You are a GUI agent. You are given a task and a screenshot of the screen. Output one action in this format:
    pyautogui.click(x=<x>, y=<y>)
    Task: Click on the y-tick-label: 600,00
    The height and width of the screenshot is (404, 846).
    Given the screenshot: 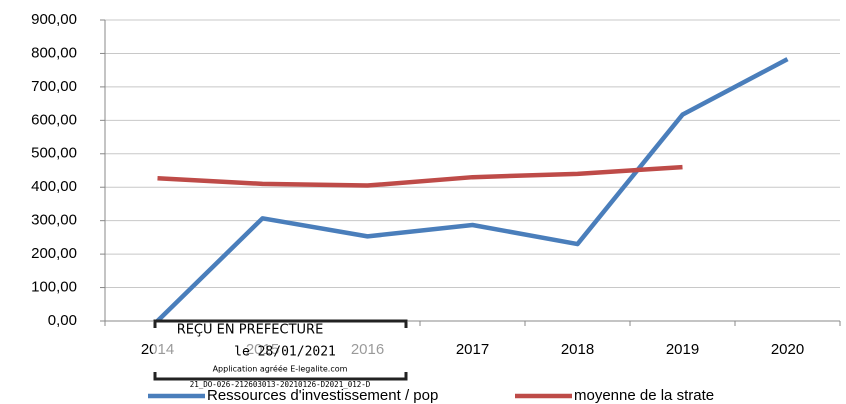 What is the action you would take?
    pyautogui.click(x=54, y=119)
    